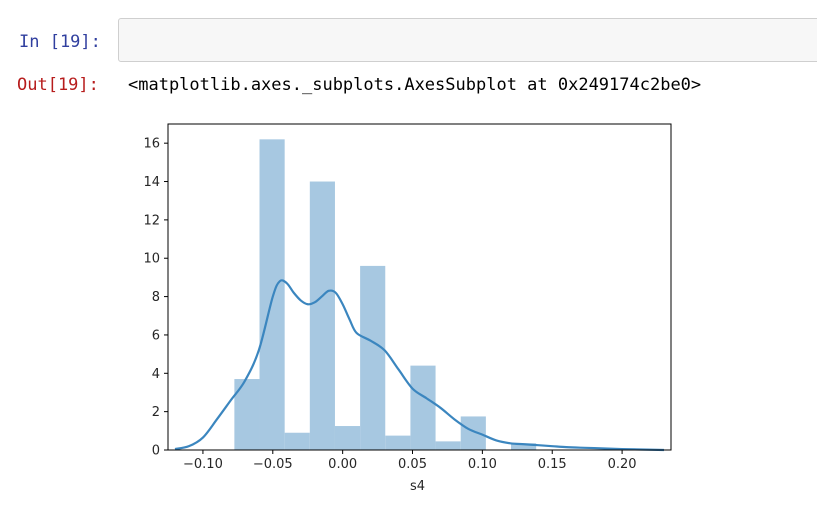 The image size is (817, 521). I want to click on x-axis-label: s4, so click(417, 486).